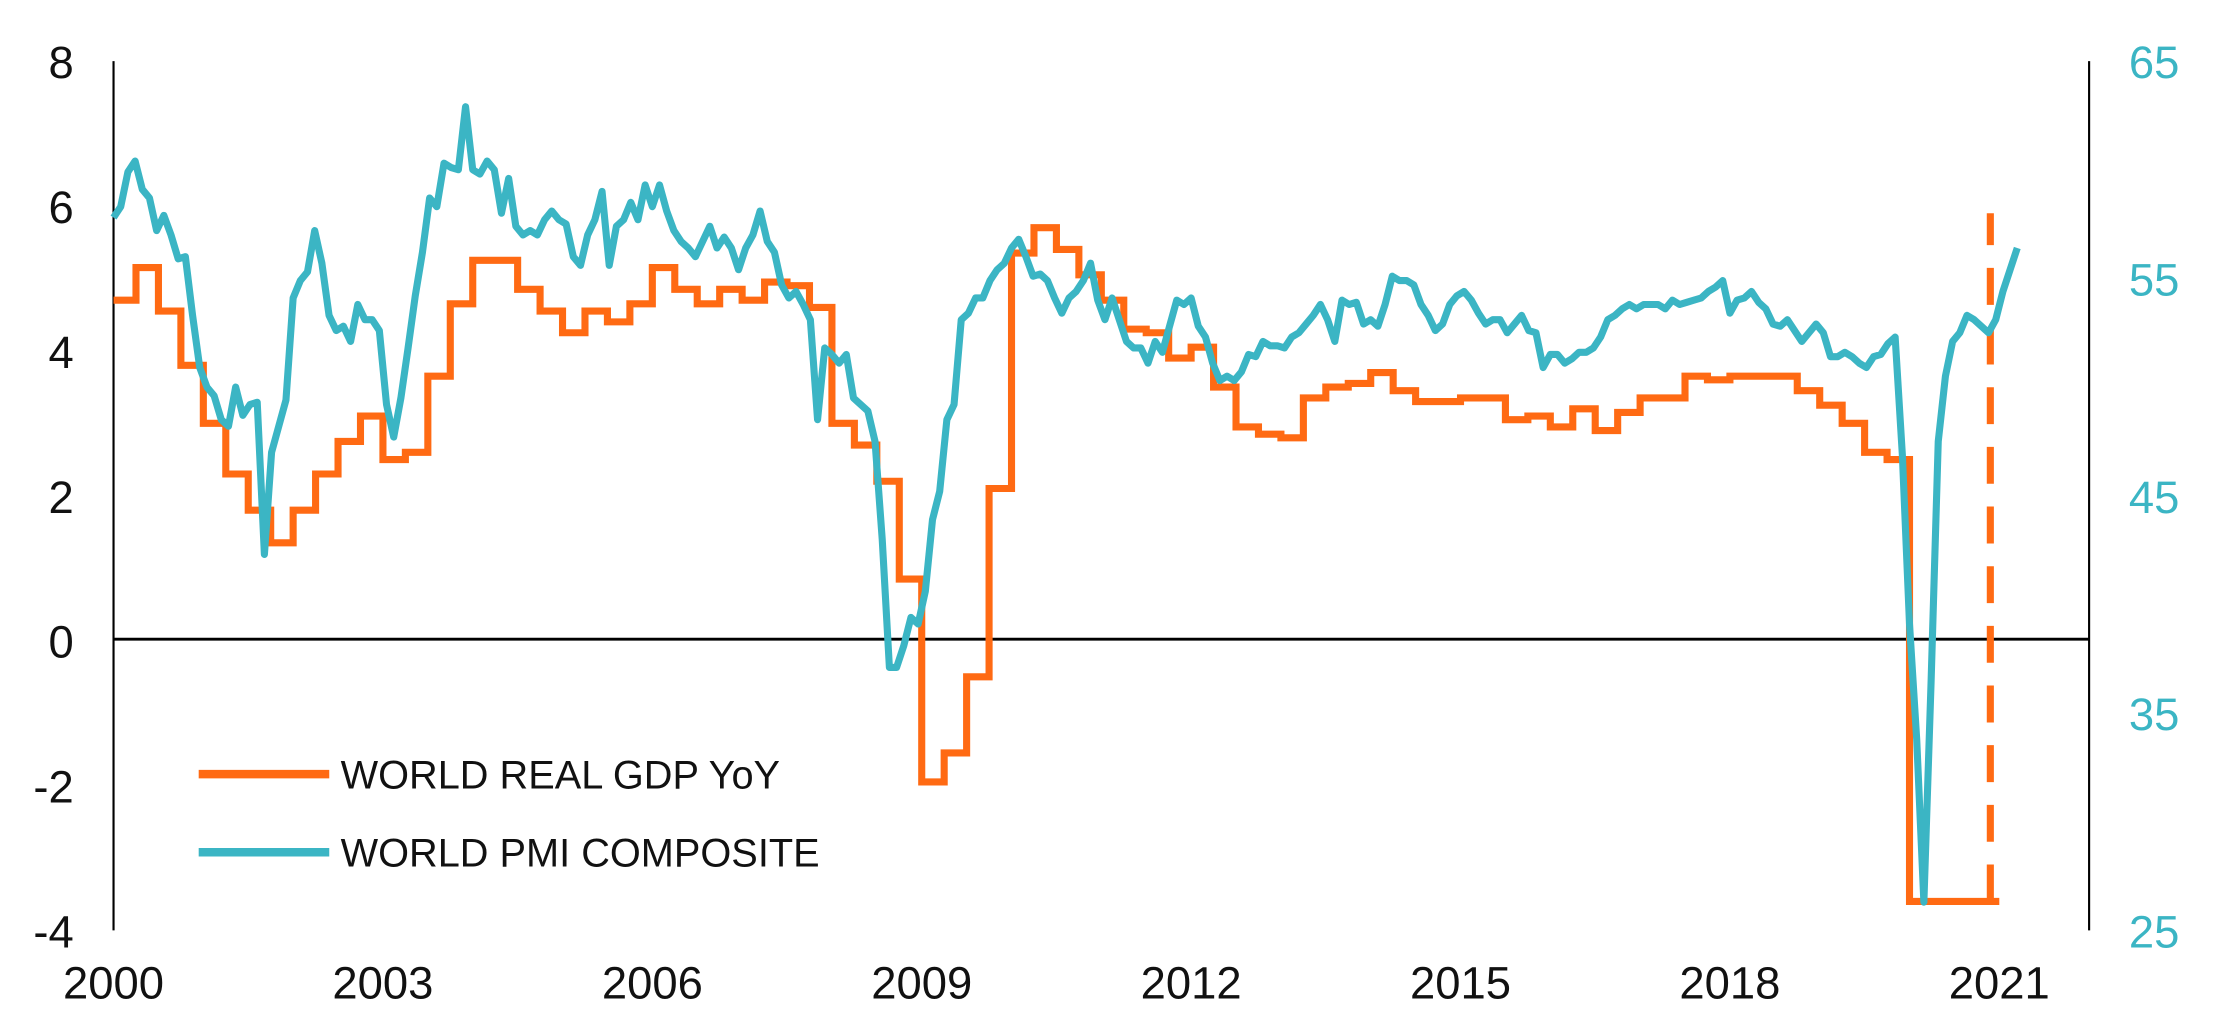  What do you see at coordinates (53, 787) in the screenshot?
I see `left-tick-label: -2` at bounding box center [53, 787].